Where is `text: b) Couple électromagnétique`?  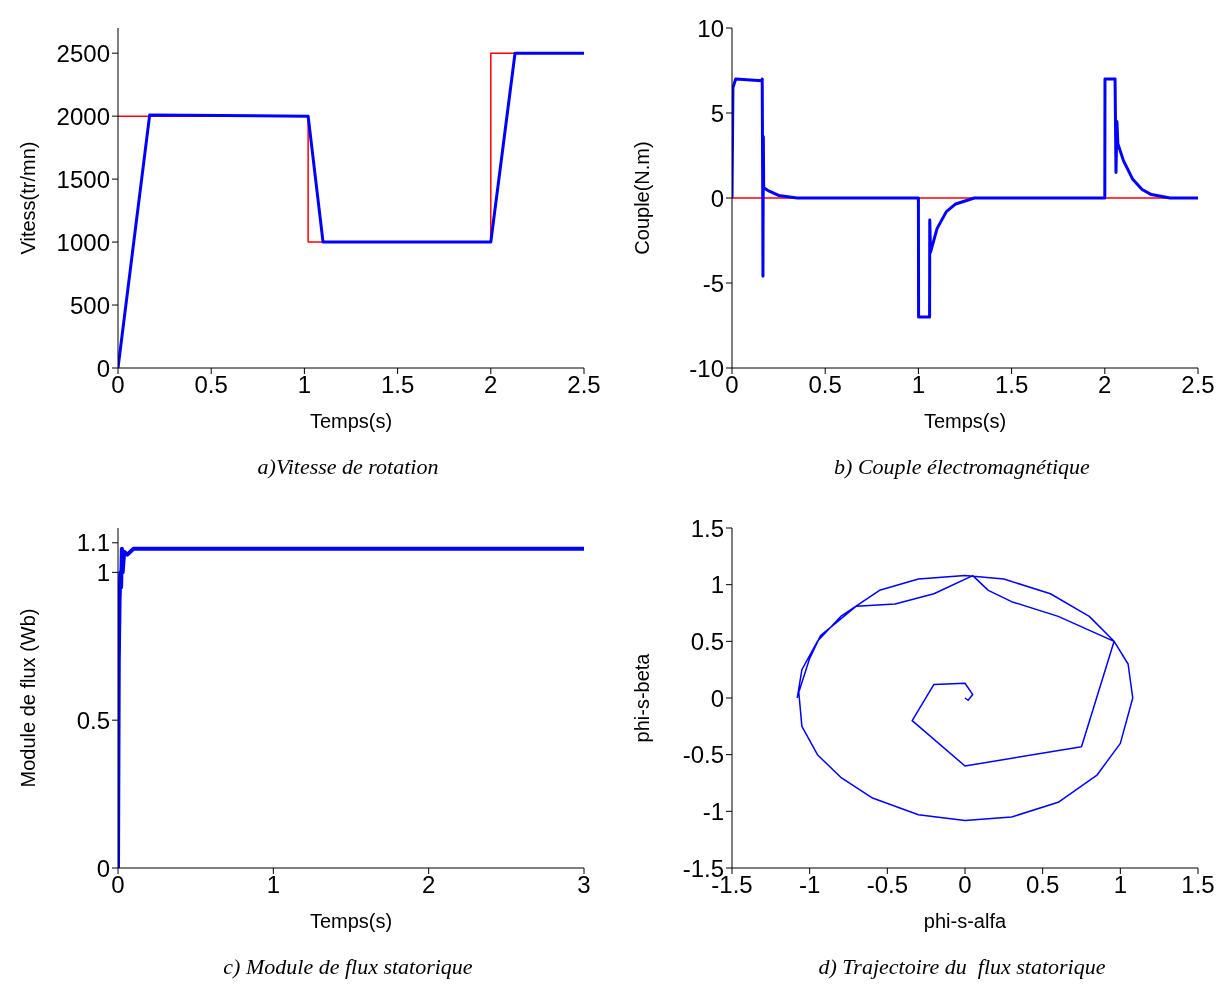
text: b) Couple électromagnétique is located at coordinates (962, 467).